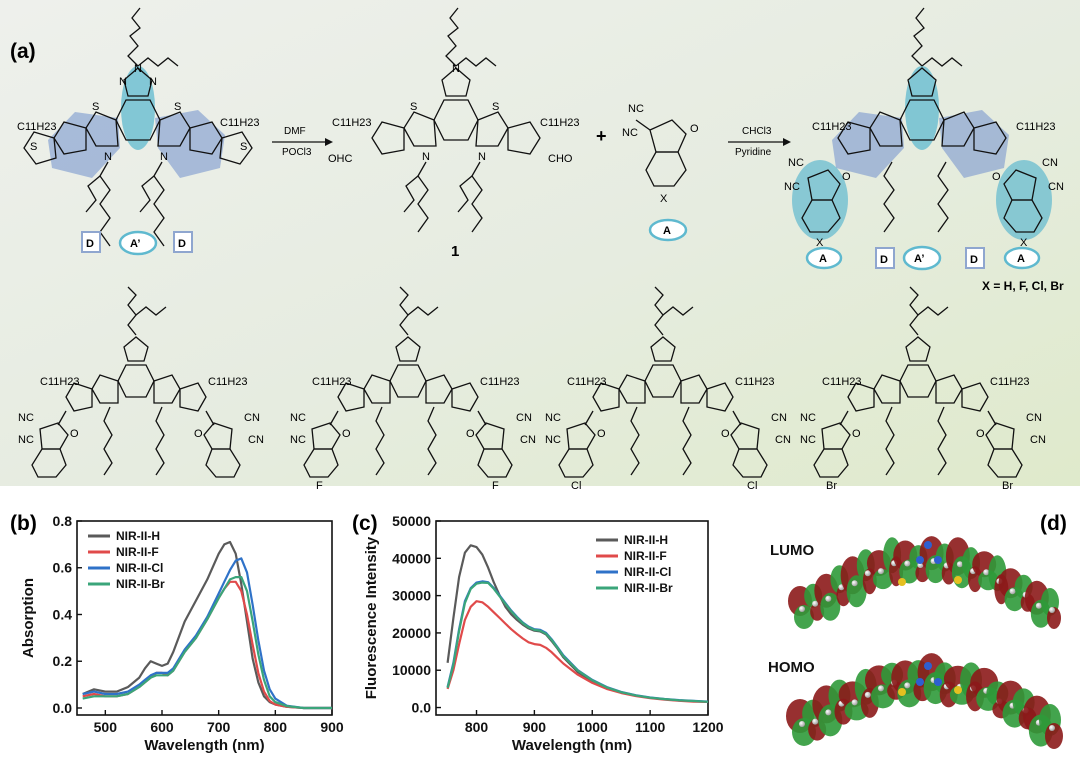  Describe the element at coordinates (577, 651) in the screenshot. I see `series-line-nir-ii-f` at that location.